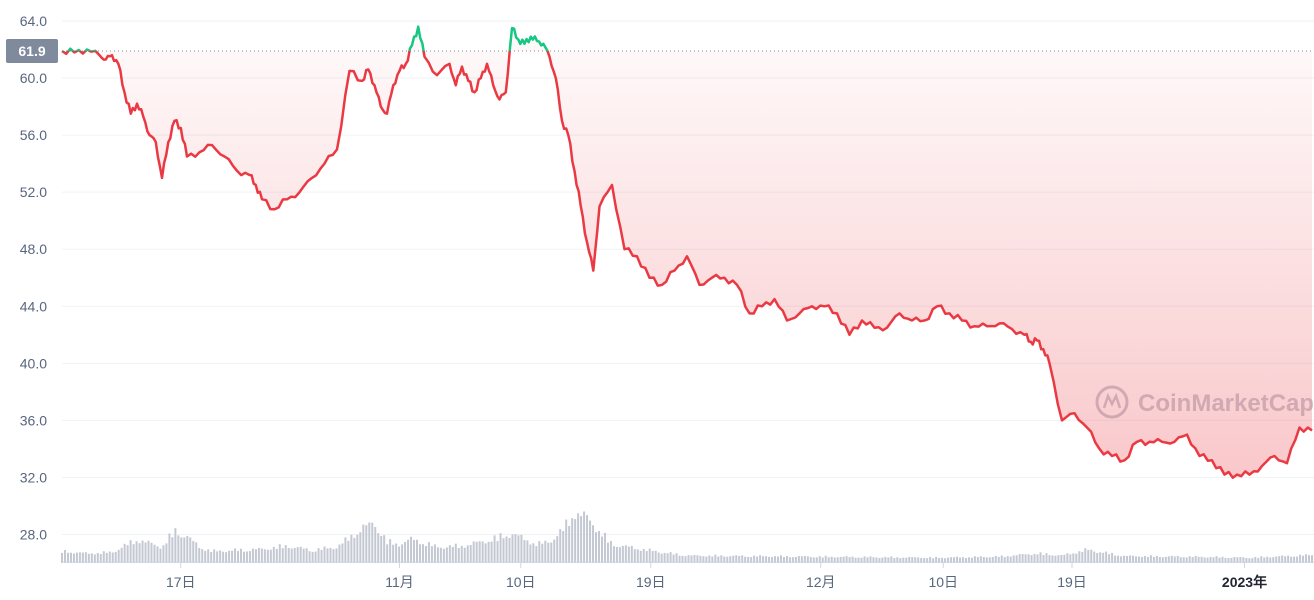  Describe the element at coordinates (33, 21) in the screenshot. I see `y-tick-label: 64.0` at that location.